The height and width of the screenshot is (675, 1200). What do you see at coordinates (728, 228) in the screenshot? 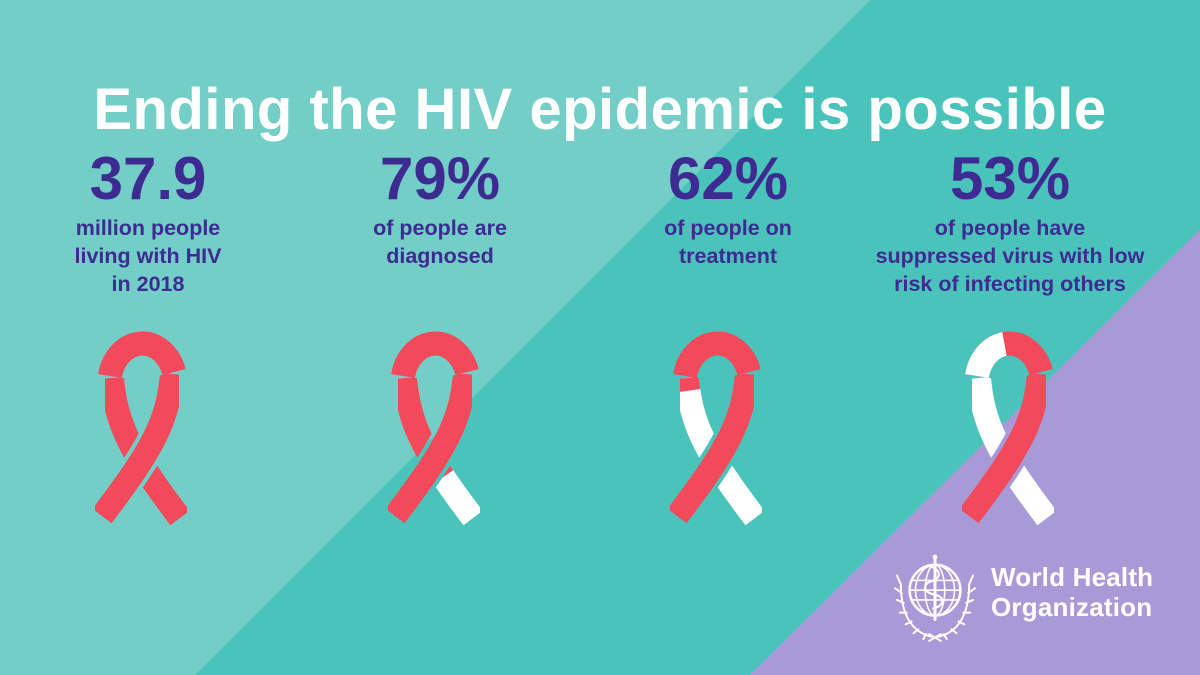
I see `stat-label-line: of people on` at bounding box center [728, 228].